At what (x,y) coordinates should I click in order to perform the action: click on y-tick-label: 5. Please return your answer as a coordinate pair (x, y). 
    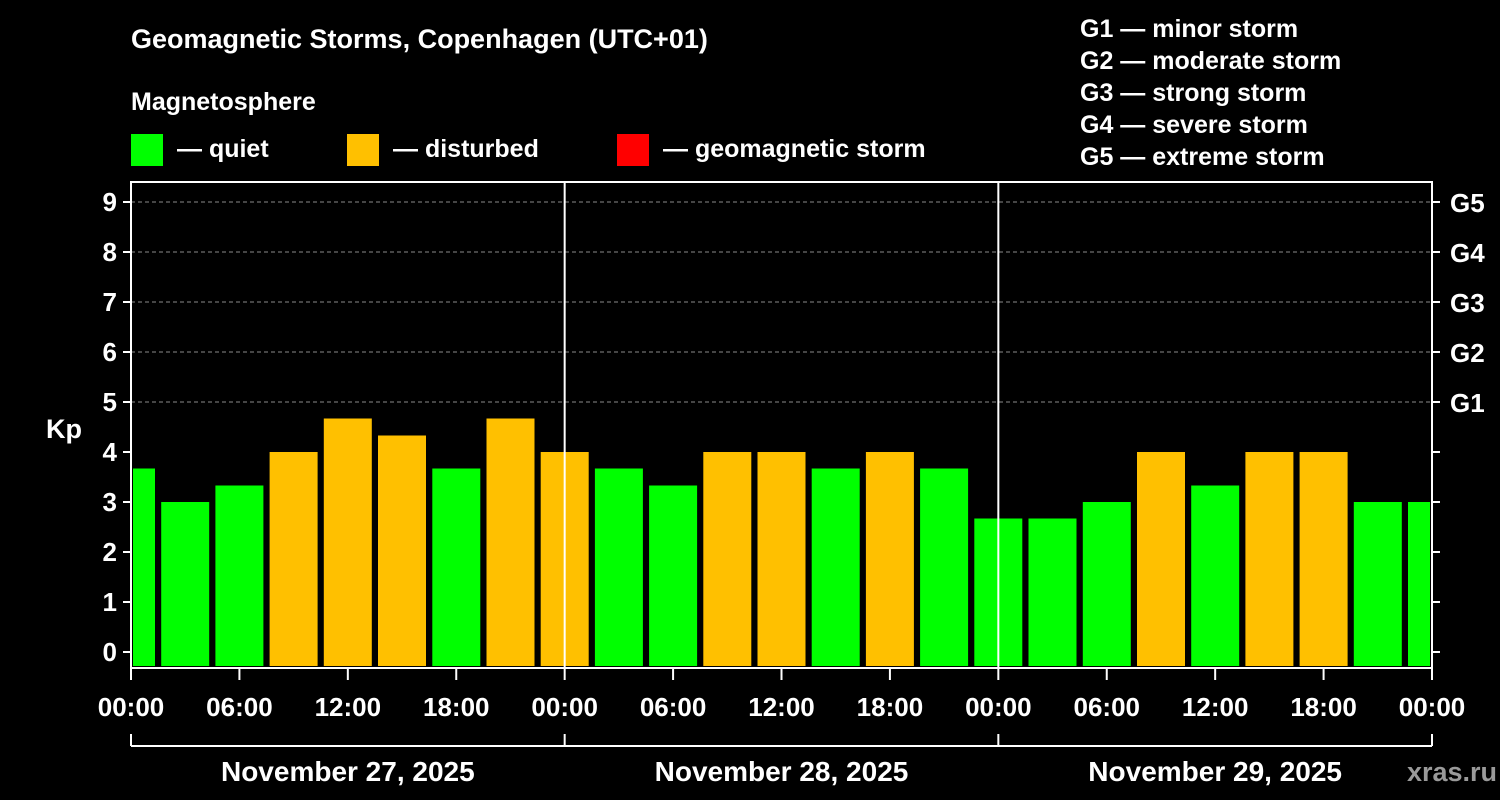
    Looking at the image, I should click on (110, 402).